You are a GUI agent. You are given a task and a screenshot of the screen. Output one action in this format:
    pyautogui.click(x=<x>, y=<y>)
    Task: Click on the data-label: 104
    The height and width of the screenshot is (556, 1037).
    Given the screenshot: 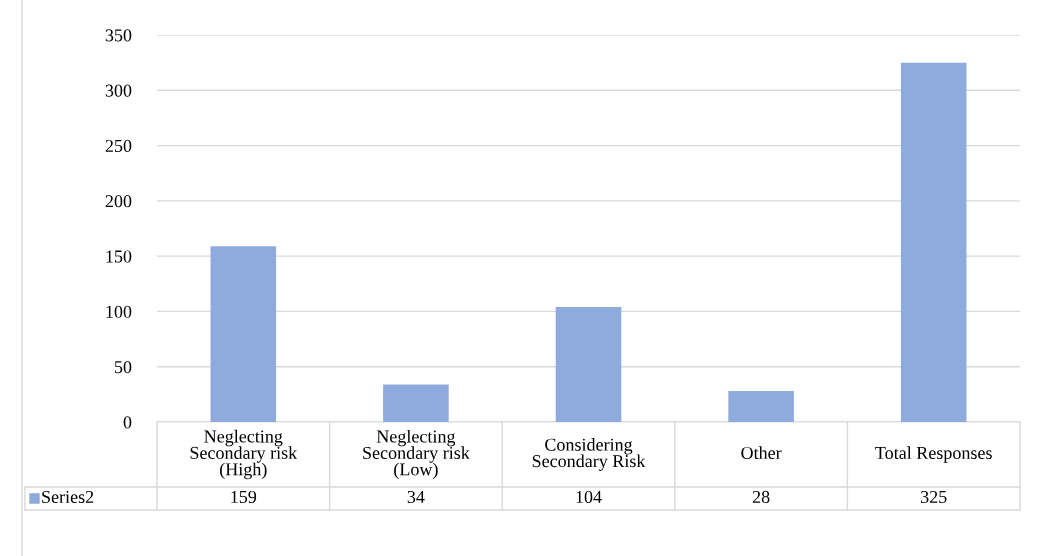 What is the action you would take?
    pyautogui.click(x=589, y=497)
    